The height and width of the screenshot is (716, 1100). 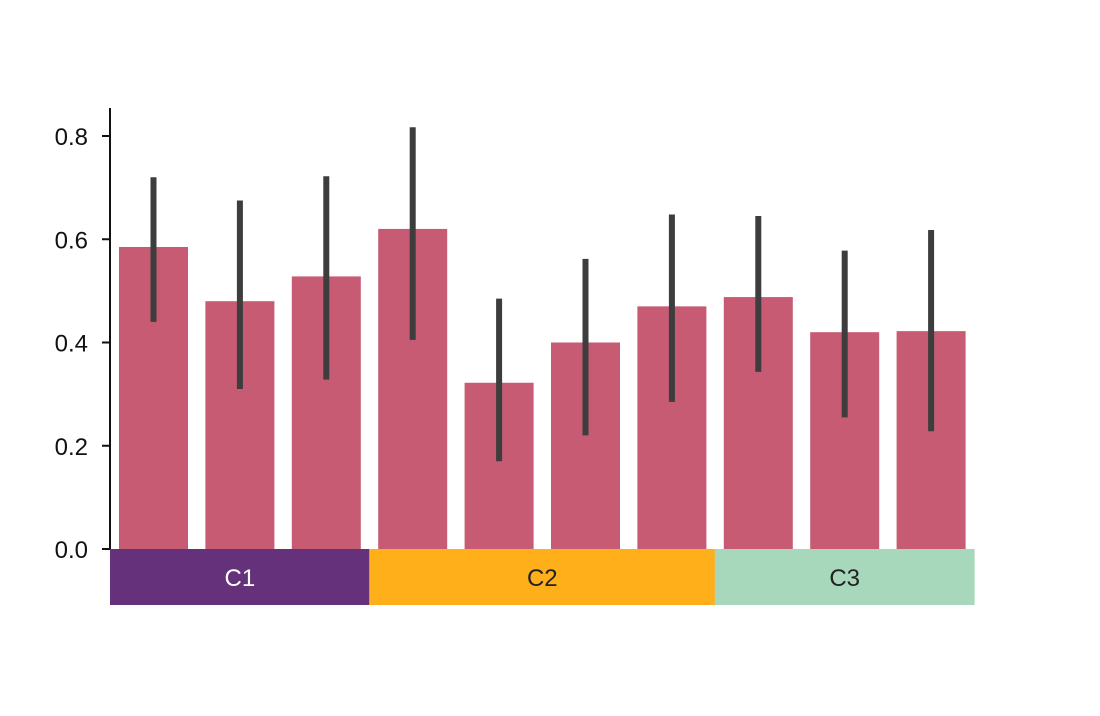 I want to click on group-band-c3, so click(x=844, y=577).